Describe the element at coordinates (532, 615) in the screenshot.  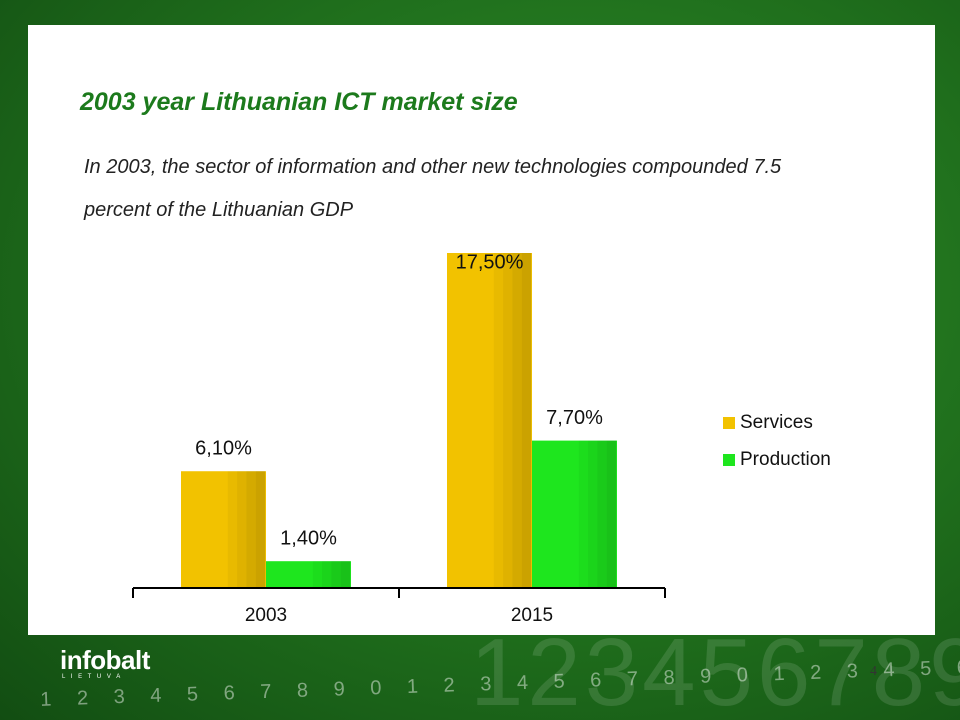
I see `x-tick-label: 2015` at that location.